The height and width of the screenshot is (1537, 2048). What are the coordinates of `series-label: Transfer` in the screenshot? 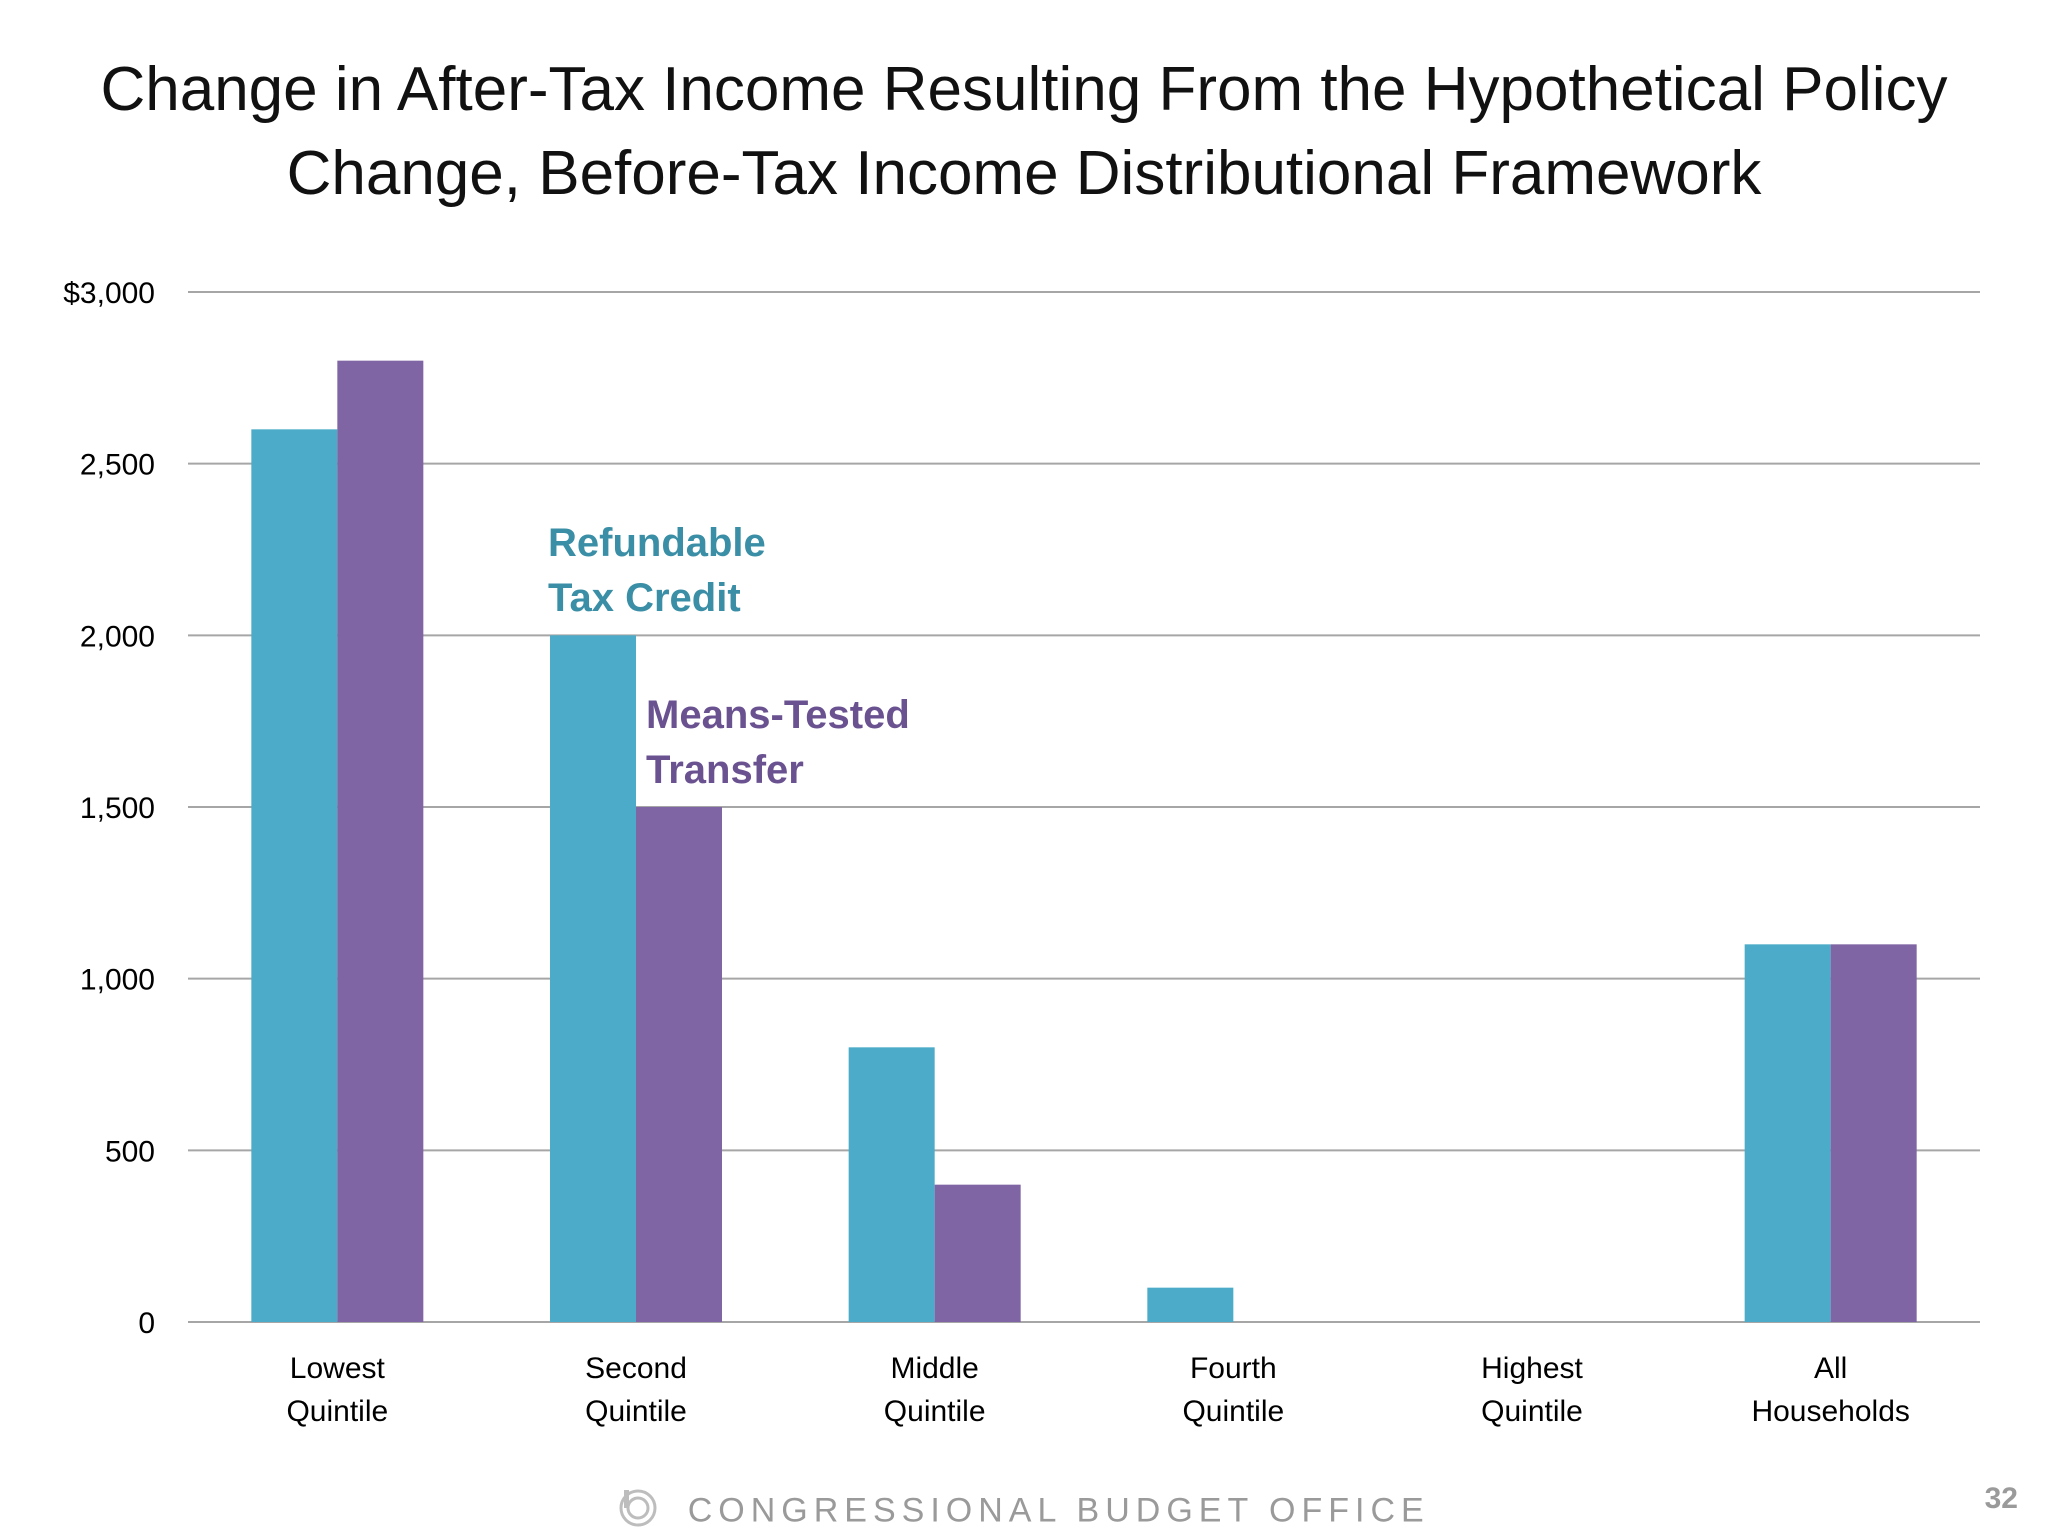 It's located at (725, 770).